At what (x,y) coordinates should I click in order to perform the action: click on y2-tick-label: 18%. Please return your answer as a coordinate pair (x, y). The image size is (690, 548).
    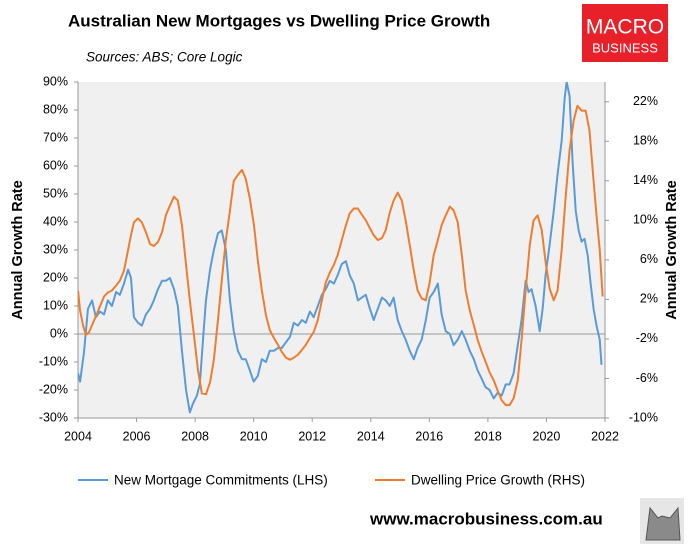
    Looking at the image, I should click on (645, 141).